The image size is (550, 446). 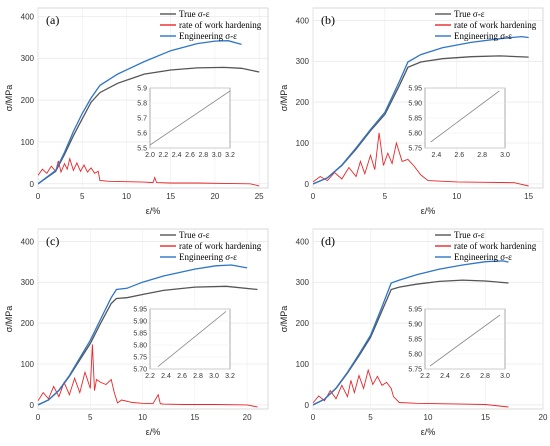 I want to click on inset-y-tick-label: 5.5, so click(x=142, y=149).